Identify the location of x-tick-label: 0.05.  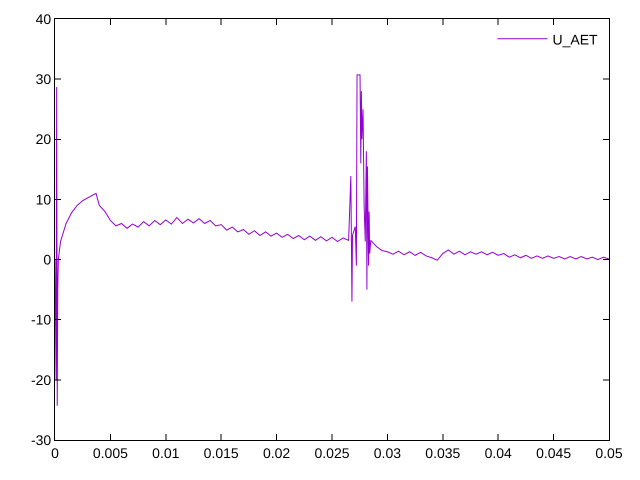
(609, 452).